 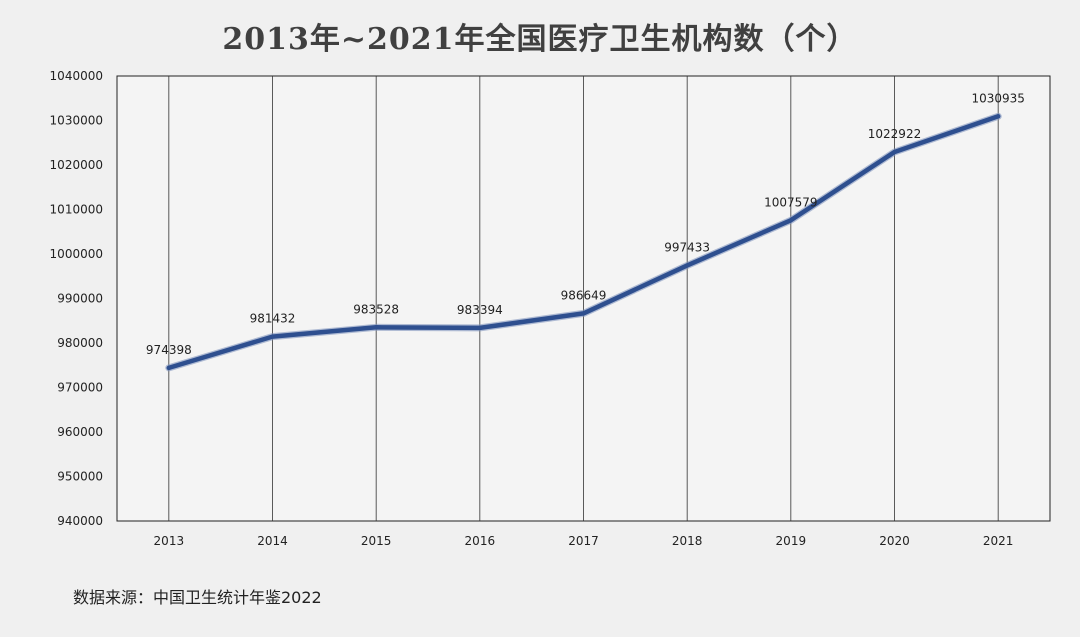 What do you see at coordinates (169, 541) in the screenshot?
I see `x-tick-label: 2013` at bounding box center [169, 541].